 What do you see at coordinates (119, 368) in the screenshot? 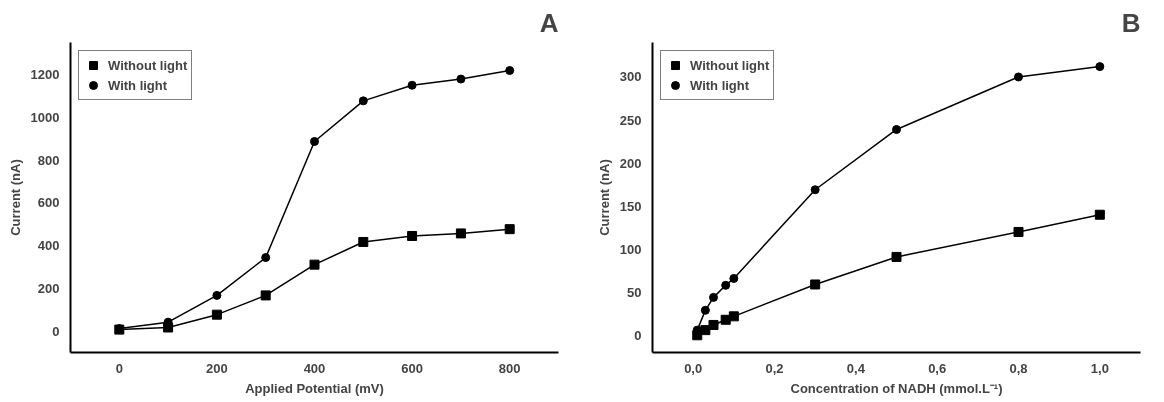
I see `x-tick-label: 0` at bounding box center [119, 368].